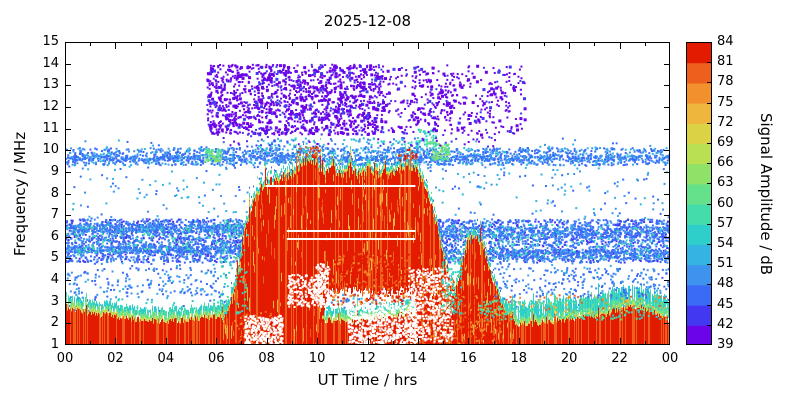  What do you see at coordinates (50, 63) in the screenshot?
I see `y-tick-label: 14` at bounding box center [50, 63].